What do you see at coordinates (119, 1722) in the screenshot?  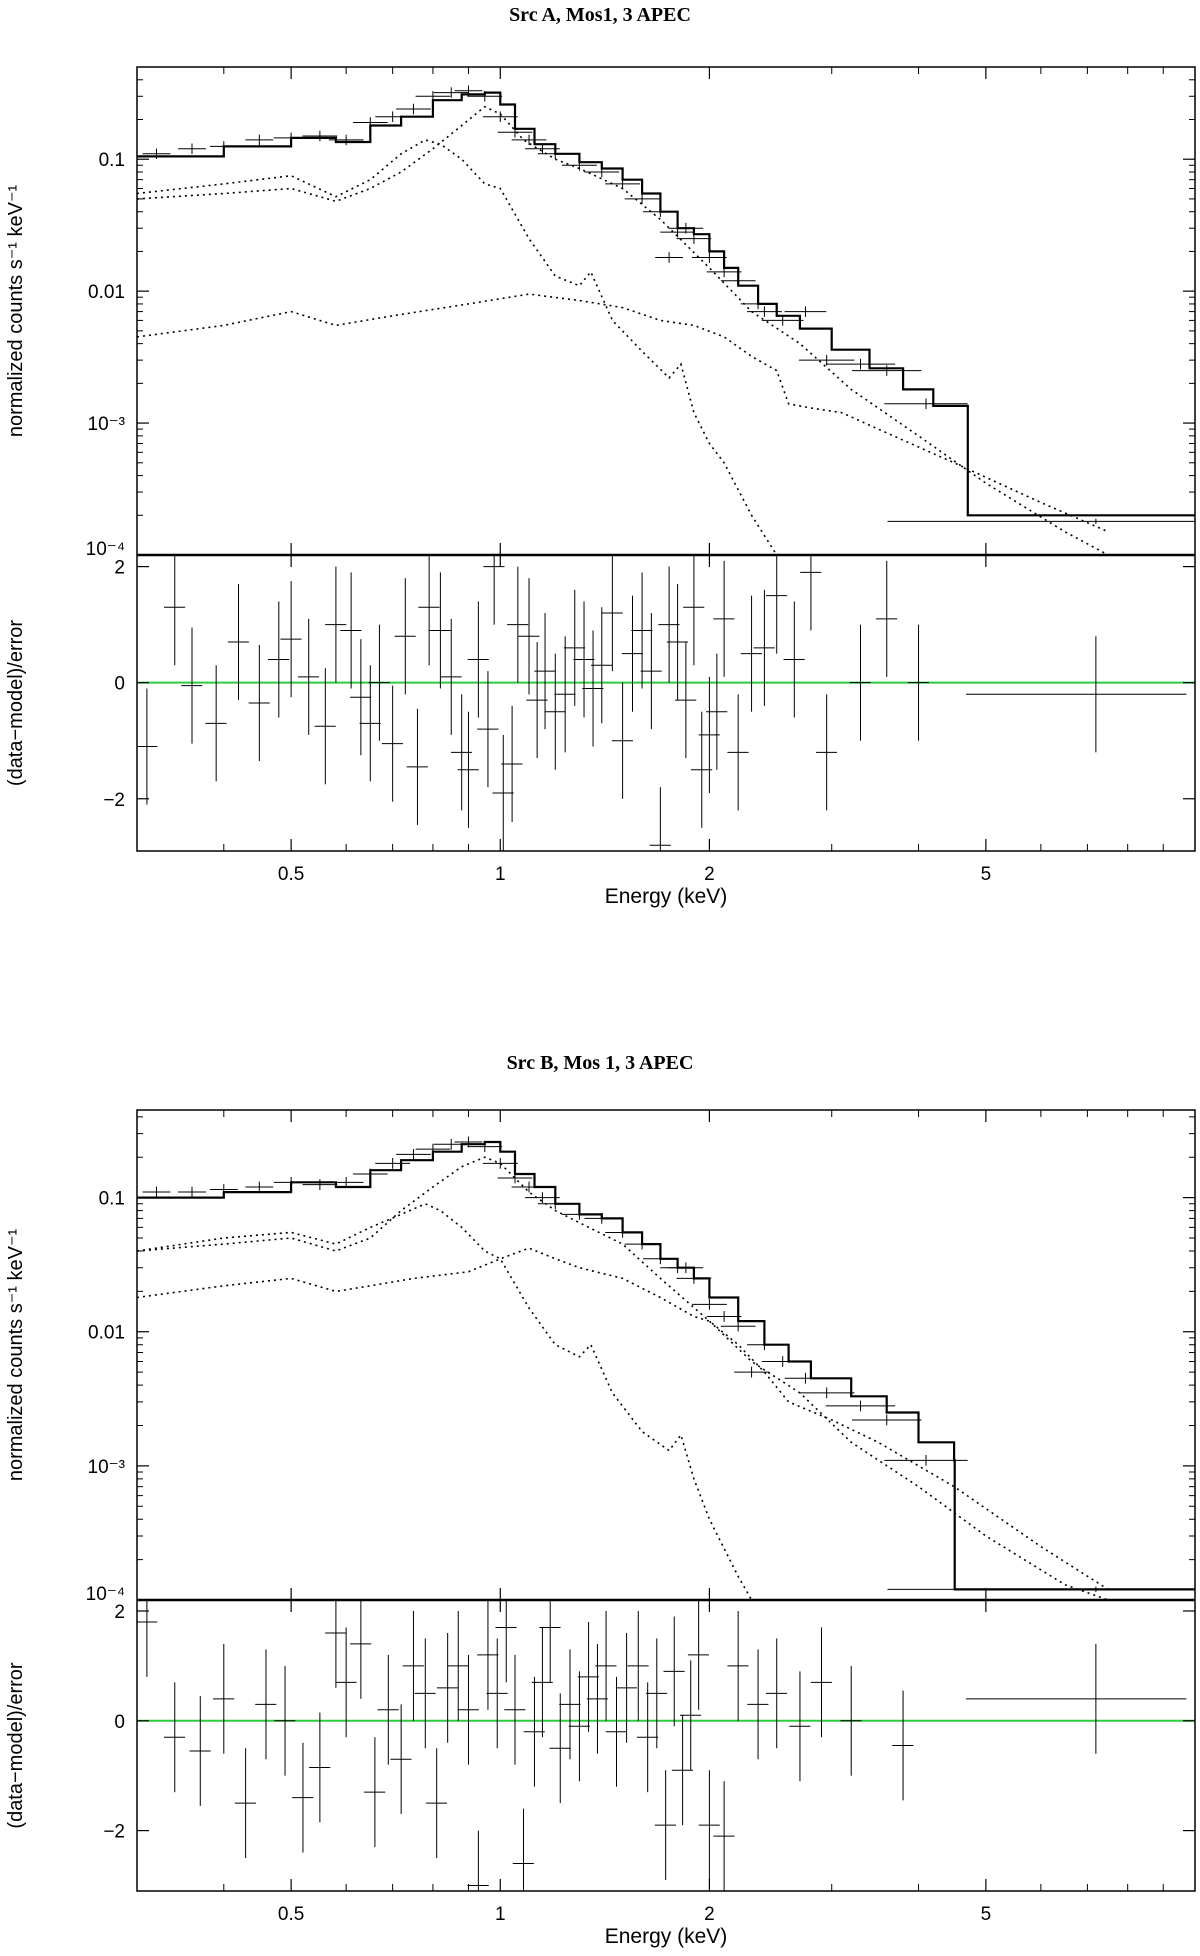 I see `residual-y-tick-label: 0` at bounding box center [119, 1722].